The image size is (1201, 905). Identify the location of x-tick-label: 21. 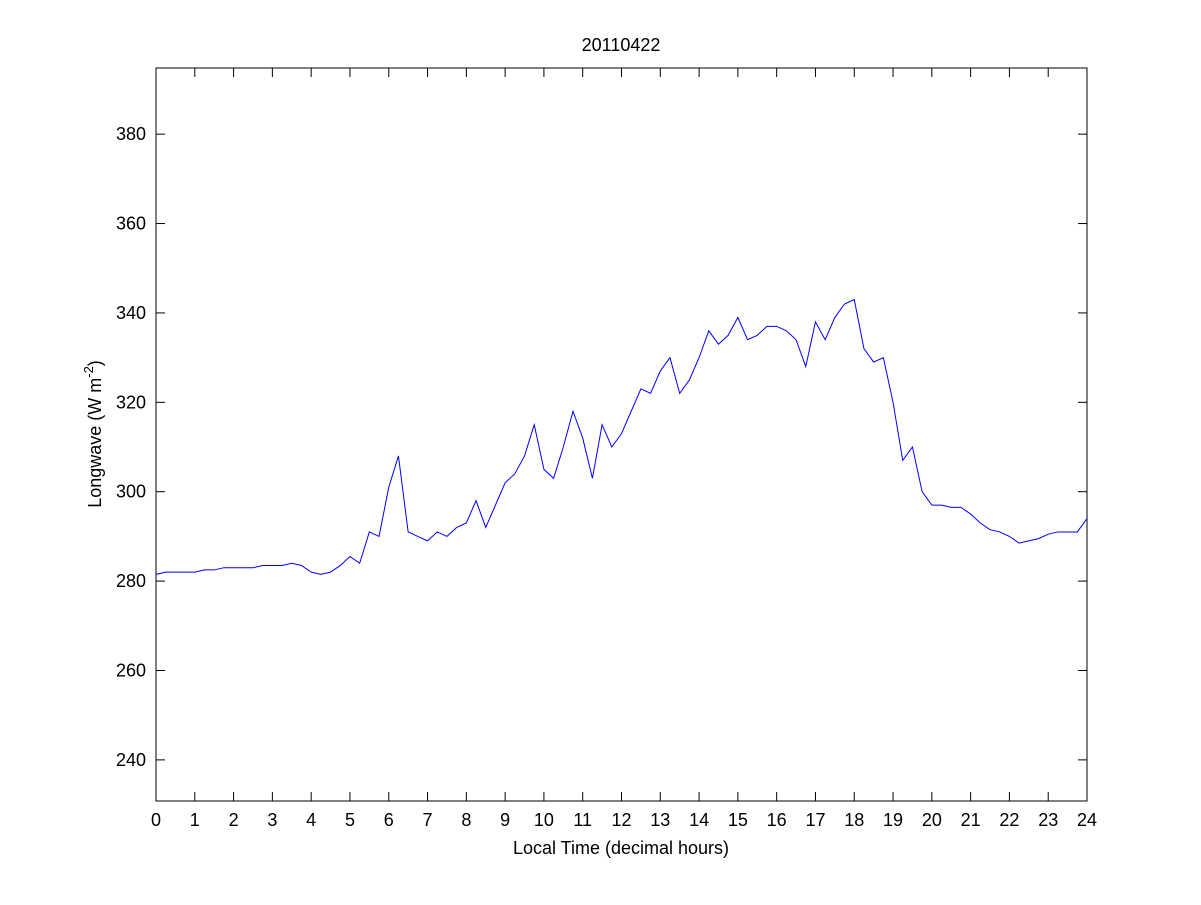
(971, 820).